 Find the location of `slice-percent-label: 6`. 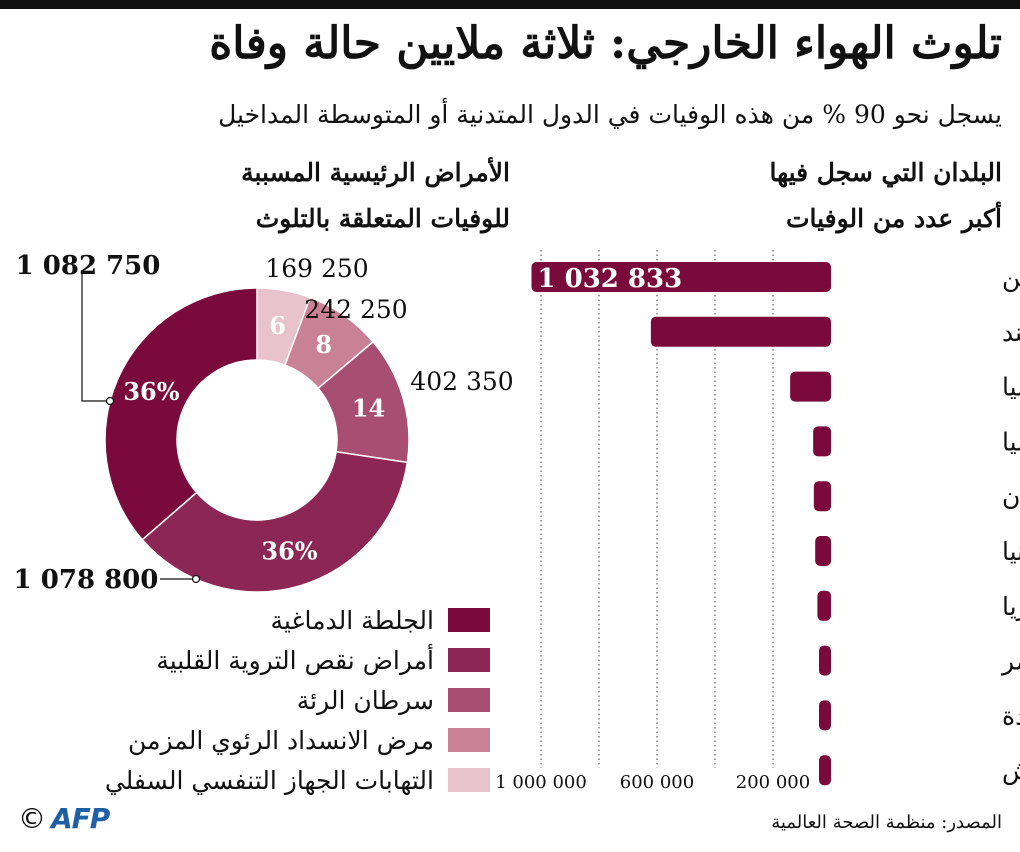

slice-percent-label: 6 is located at coordinates (277, 325).